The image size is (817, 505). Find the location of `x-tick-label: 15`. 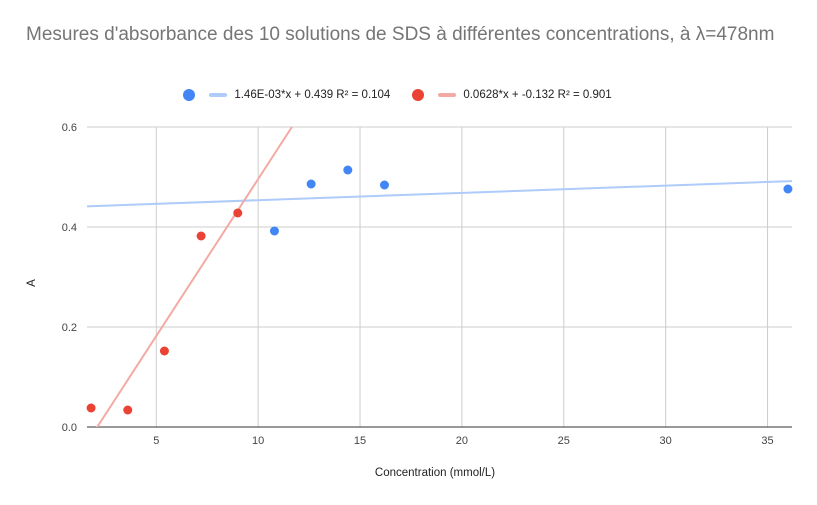

x-tick-label: 15 is located at coordinates (360, 441).